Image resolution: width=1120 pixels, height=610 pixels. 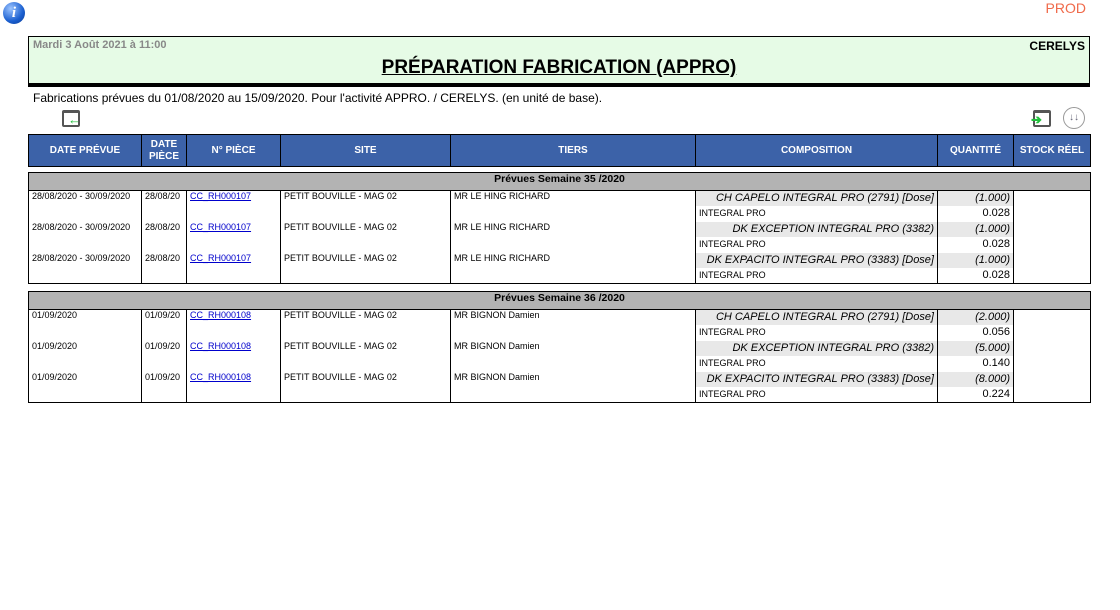 What do you see at coordinates (559, 181) in the screenshot?
I see `group-header: Prévues Semaine 35 /2020` at bounding box center [559, 181].